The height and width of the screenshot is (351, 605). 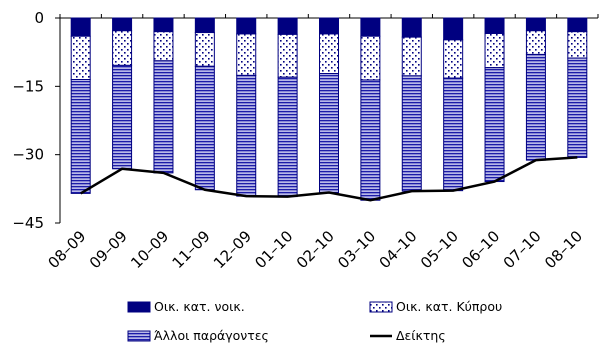 What do you see at coordinates (211, 335) in the screenshot?
I see `legend-label: Άλλοι παράγοντες` at bounding box center [211, 335].